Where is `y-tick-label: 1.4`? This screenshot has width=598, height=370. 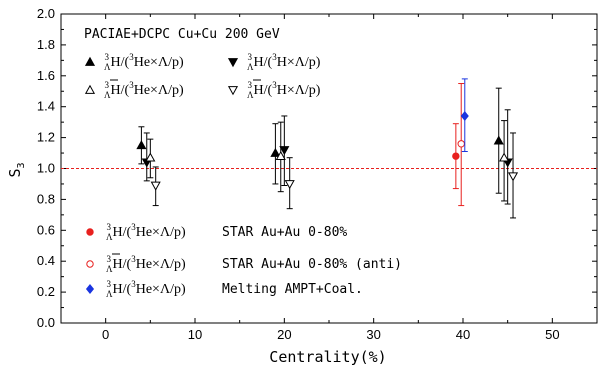 y-tick-label: 1.4 is located at coordinates (46, 106).